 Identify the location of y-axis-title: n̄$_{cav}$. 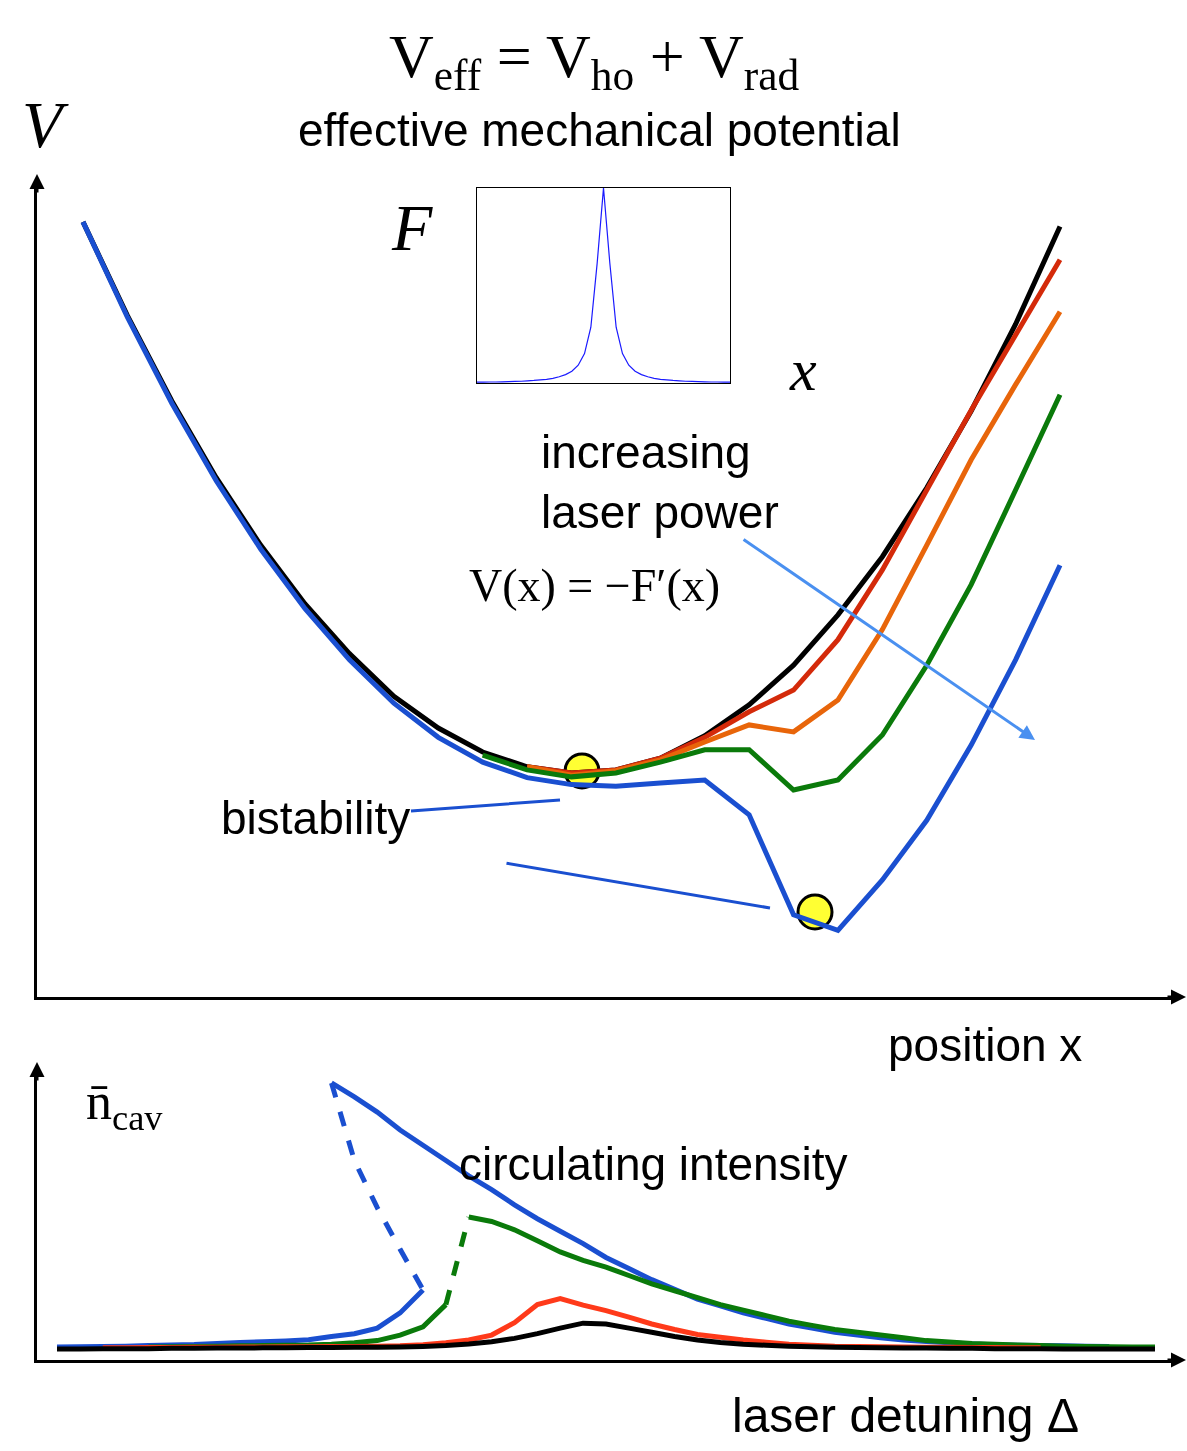
(125, 1105).